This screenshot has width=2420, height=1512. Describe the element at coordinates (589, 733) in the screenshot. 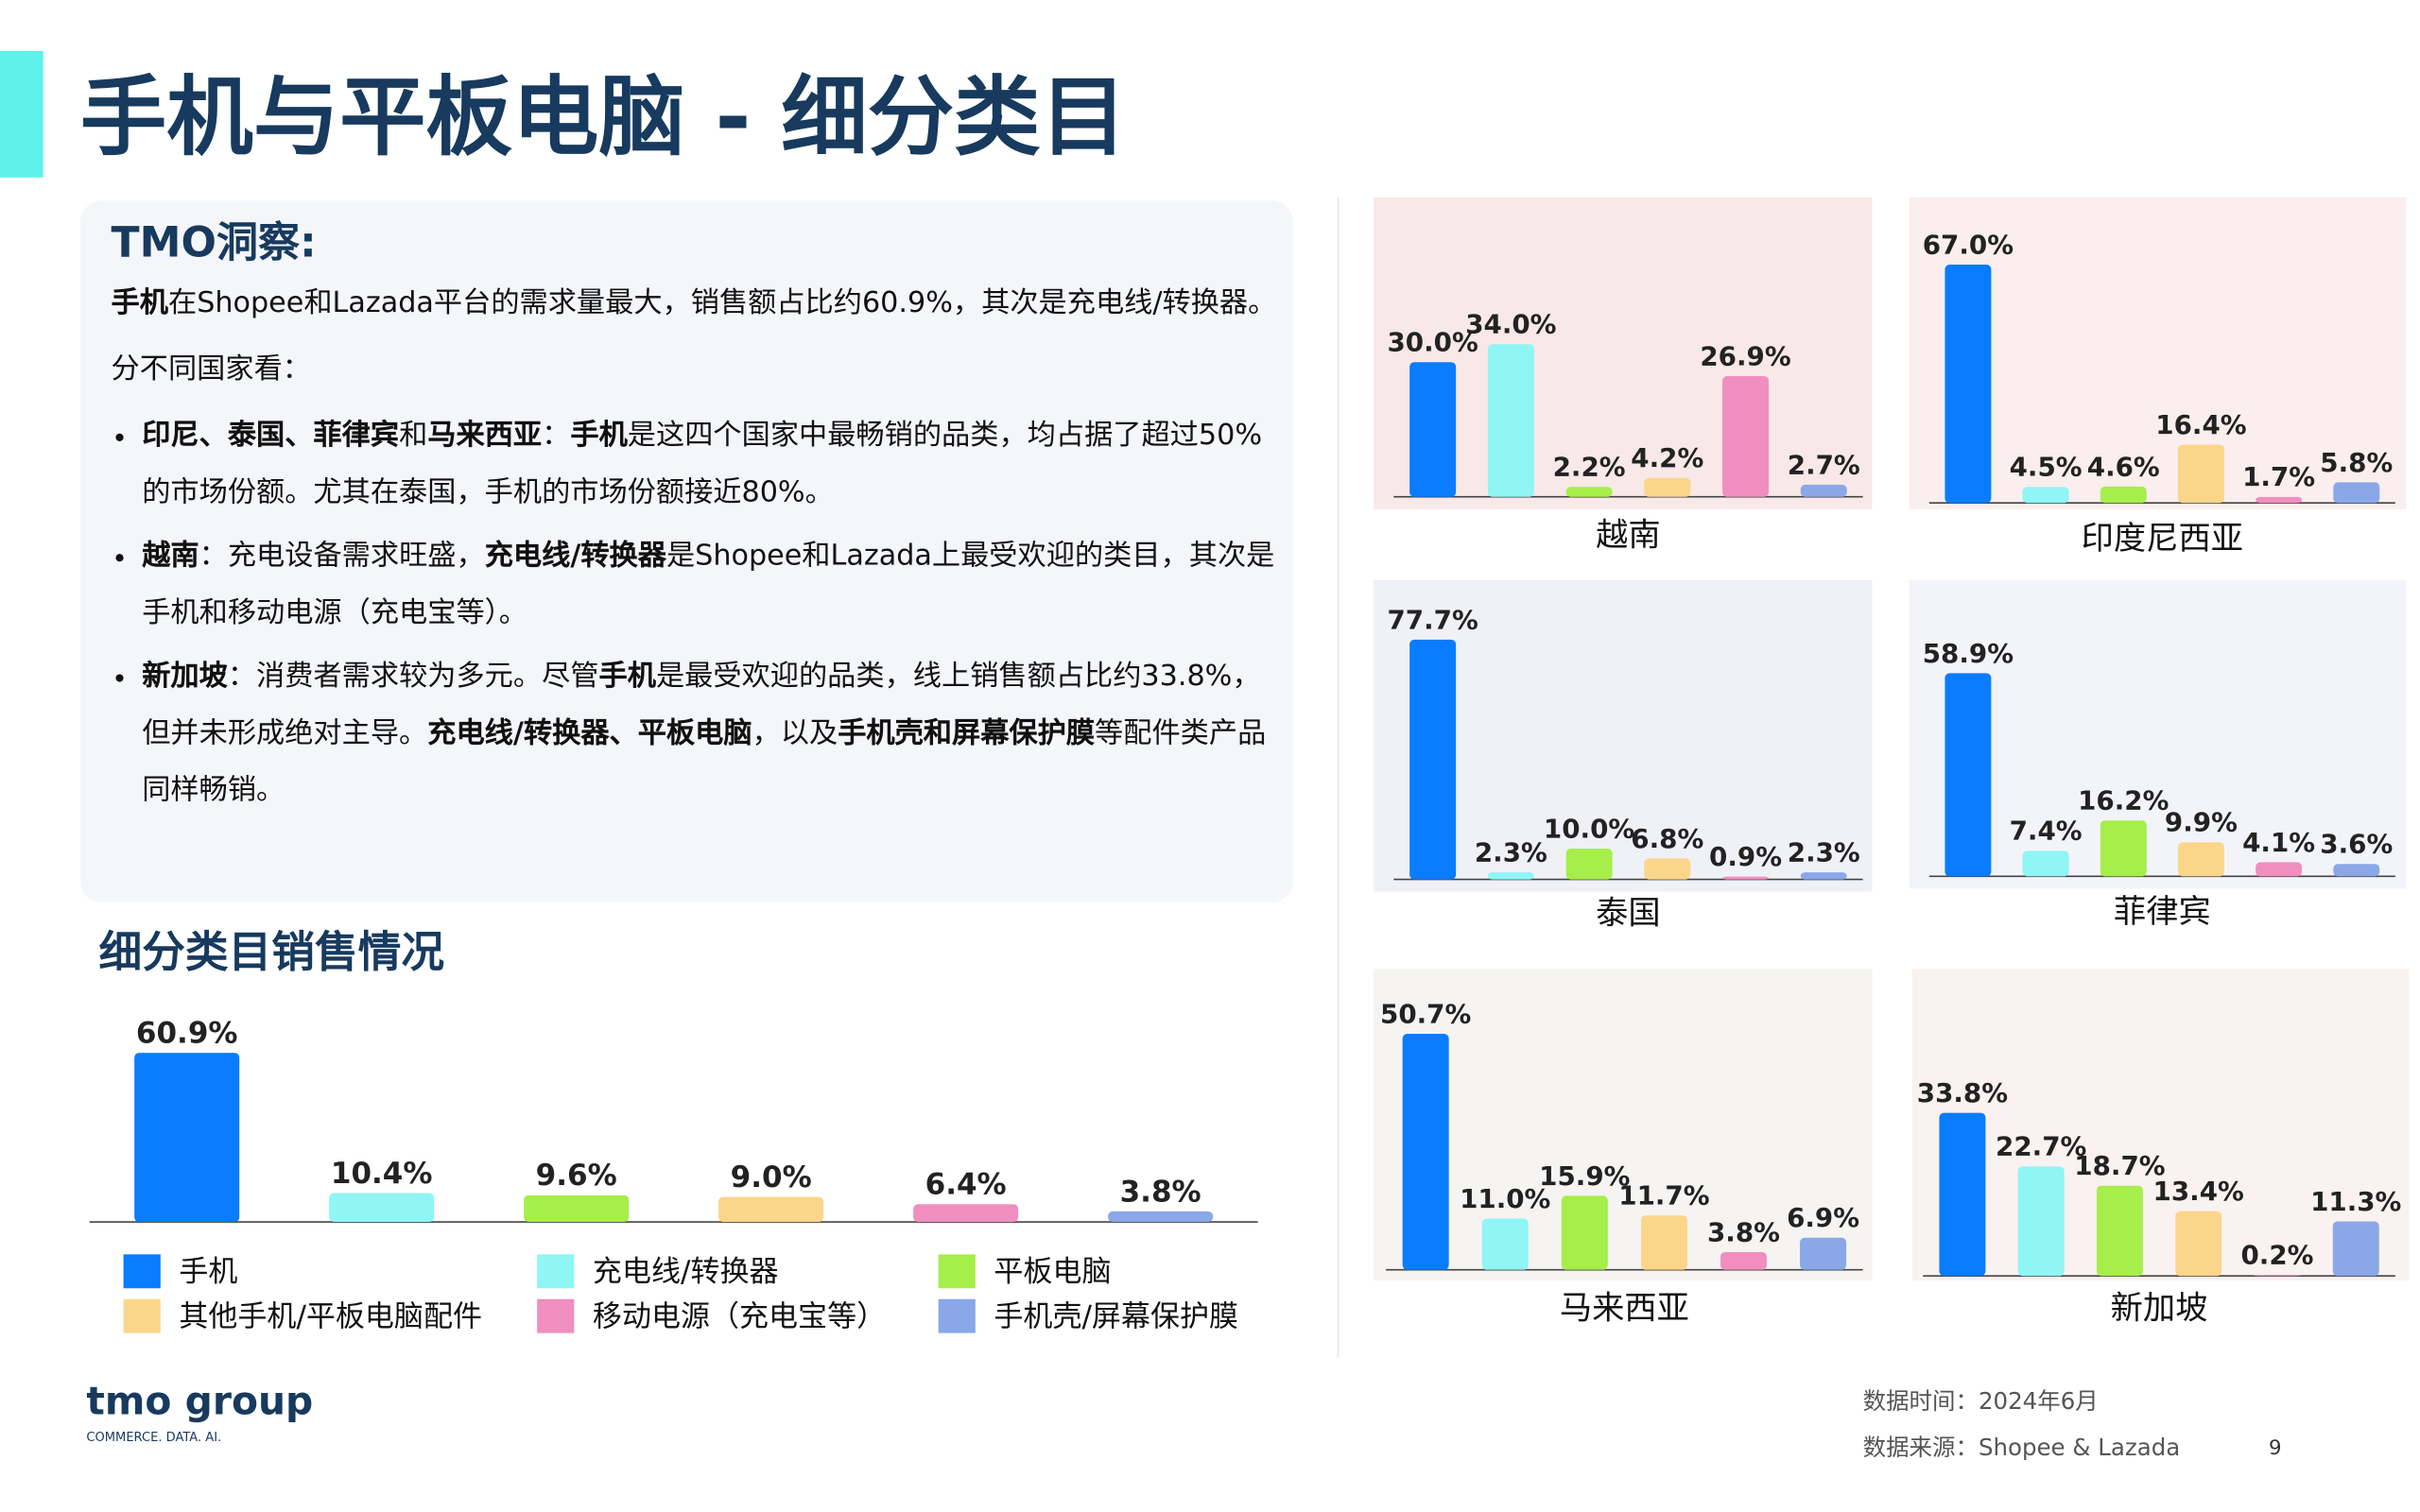

I see `bold-text: 充电线/转换器、平板电脑` at that location.